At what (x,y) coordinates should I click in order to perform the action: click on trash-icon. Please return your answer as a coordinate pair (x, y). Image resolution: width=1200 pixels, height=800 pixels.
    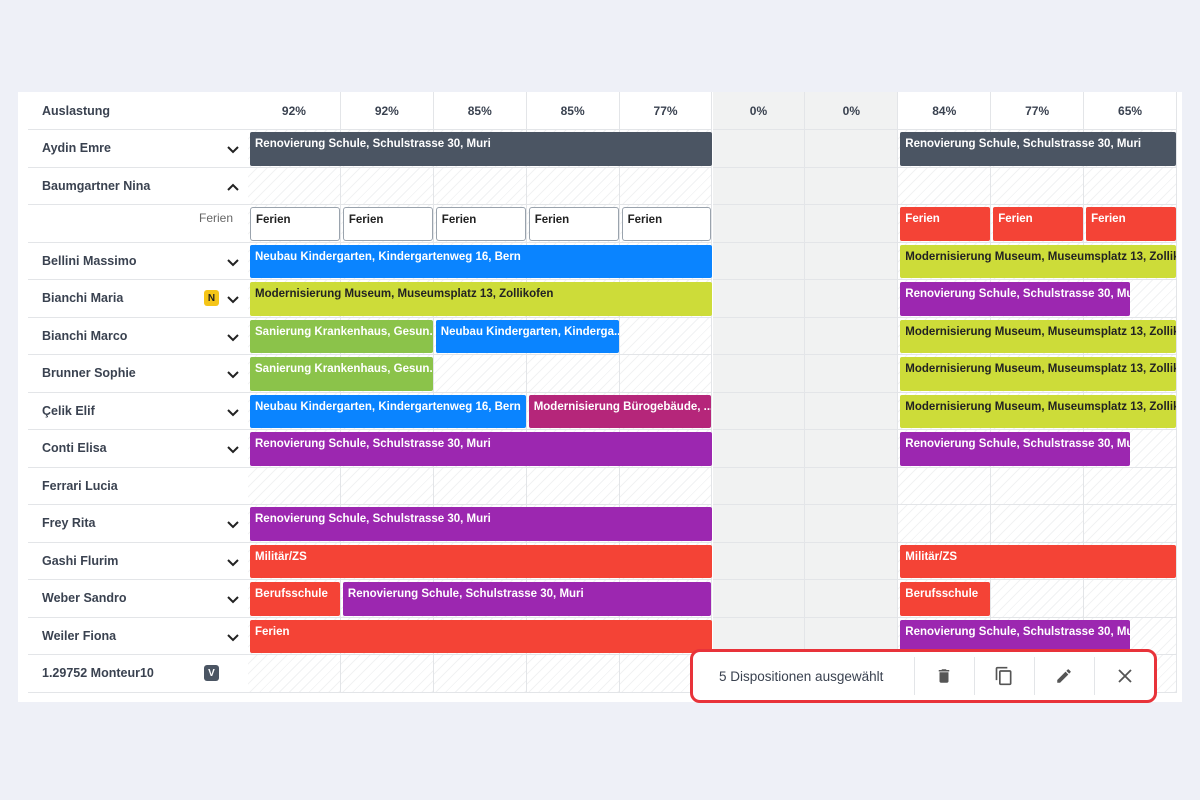
    Looking at the image, I should click on (944, 676).